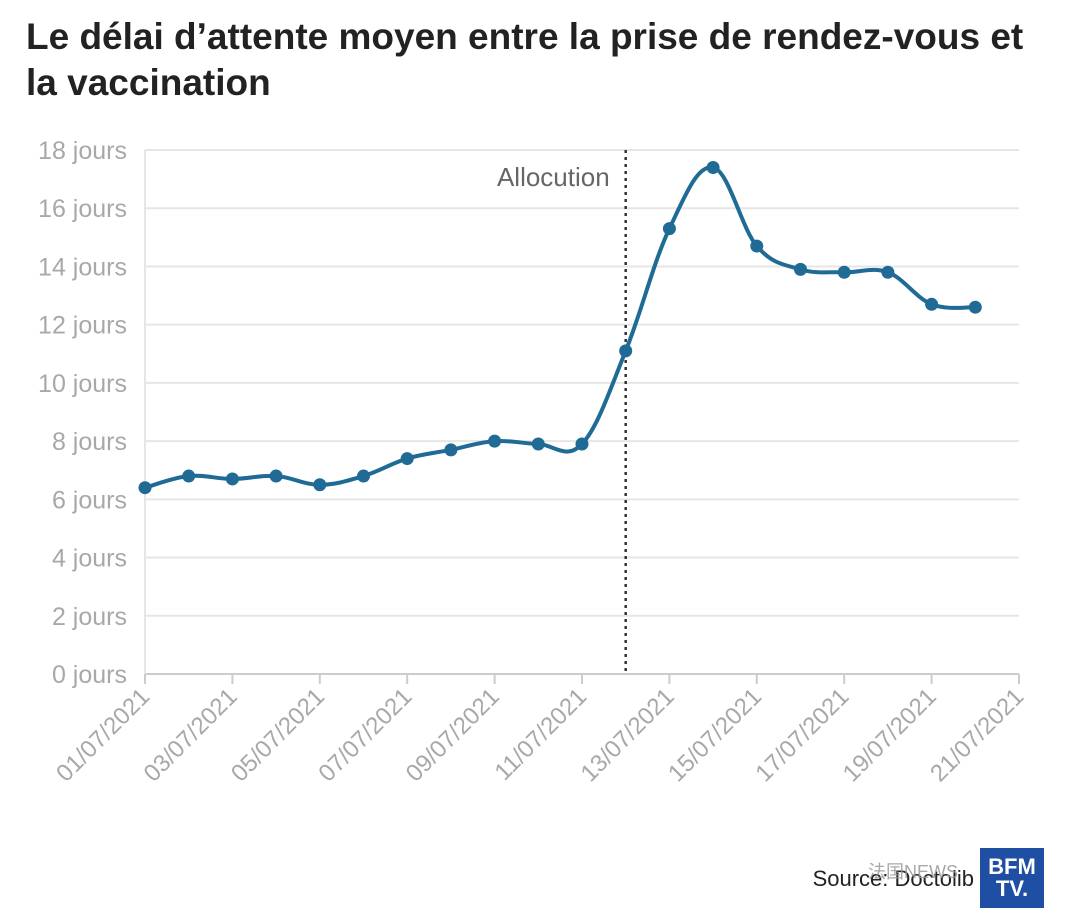 This screenshot has width=1080, height=920. I want to click on source-note: Source: Doctolib, so click(893, 878).